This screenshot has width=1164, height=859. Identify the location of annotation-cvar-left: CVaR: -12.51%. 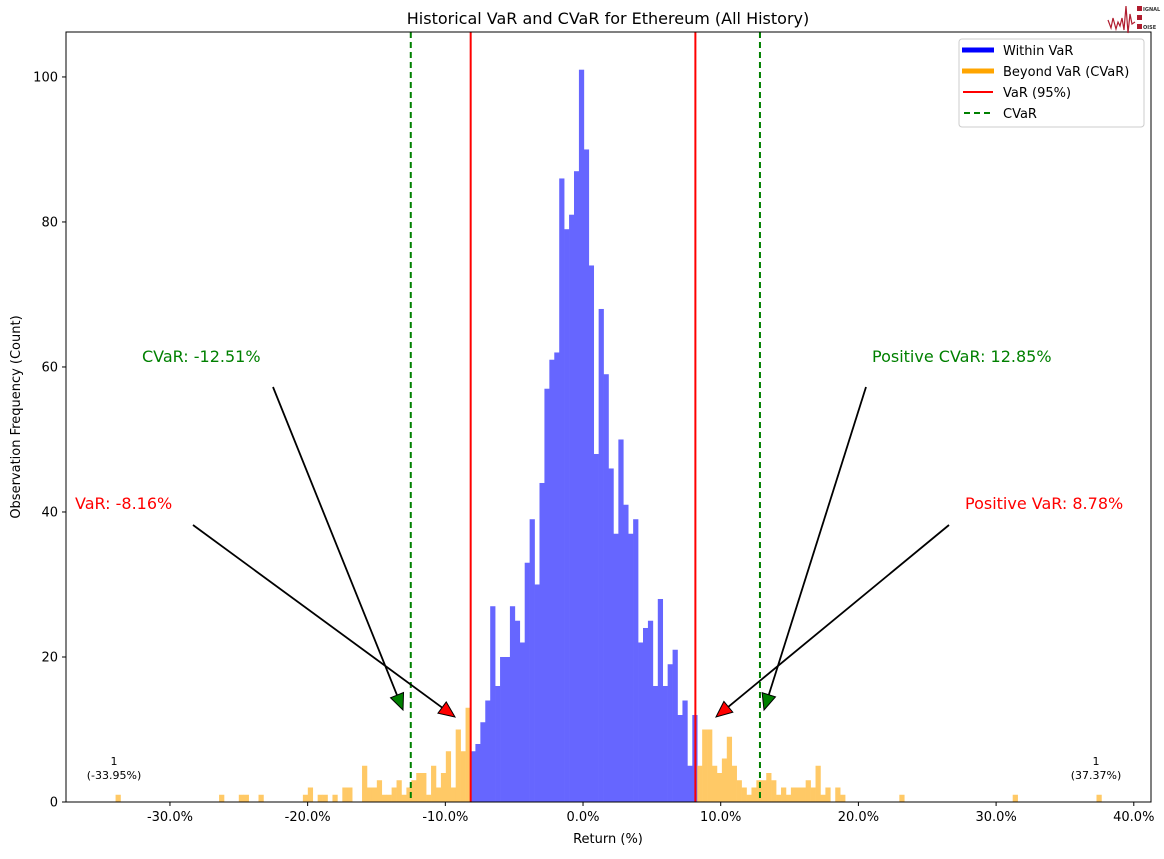
(201, 356).